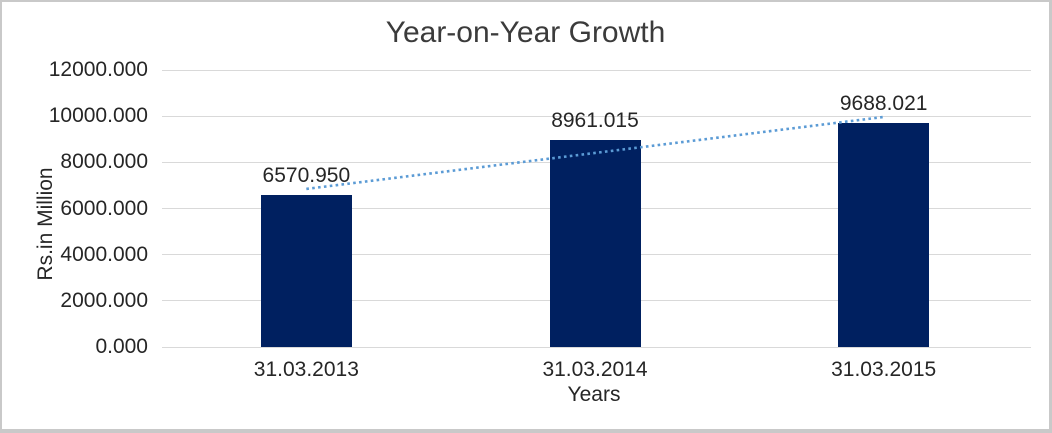  I want to click on x-axis-title: Years, so click(594, 394).